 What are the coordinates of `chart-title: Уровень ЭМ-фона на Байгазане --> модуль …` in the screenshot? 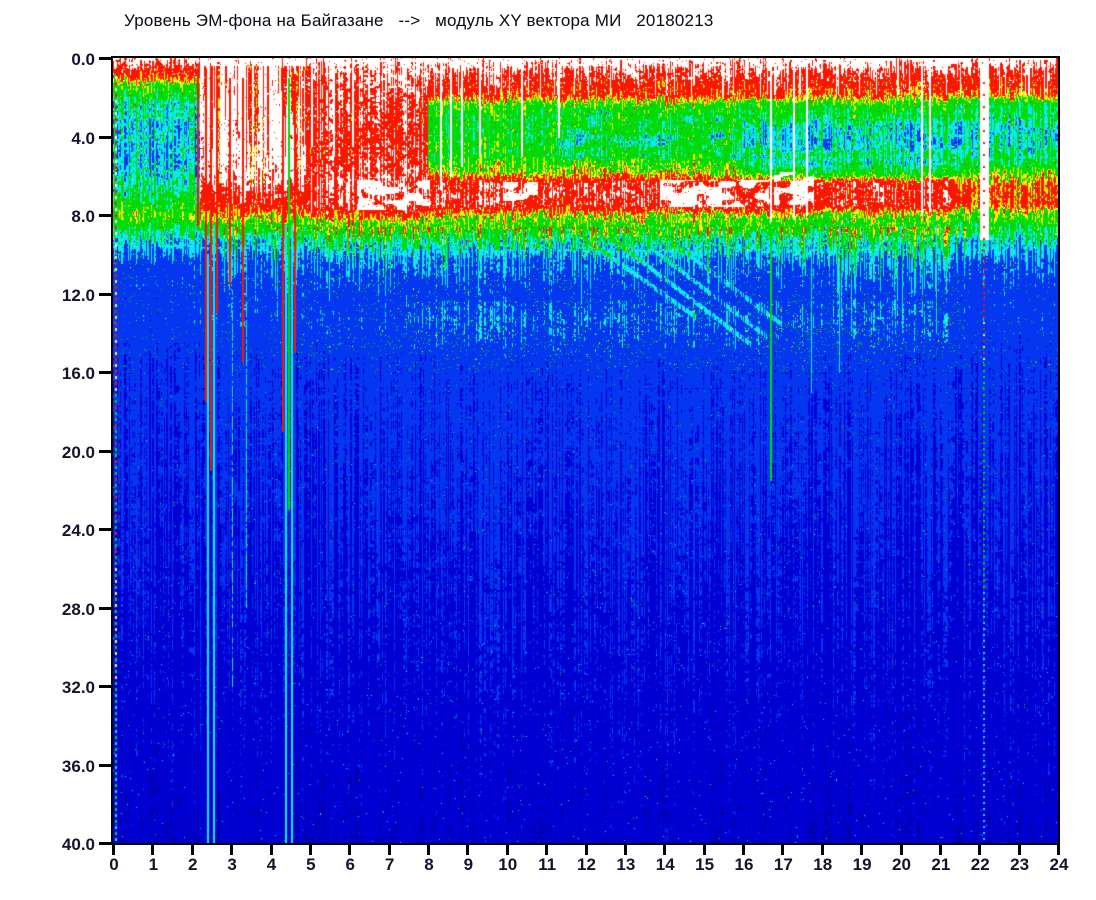 It's located at (419, 20).